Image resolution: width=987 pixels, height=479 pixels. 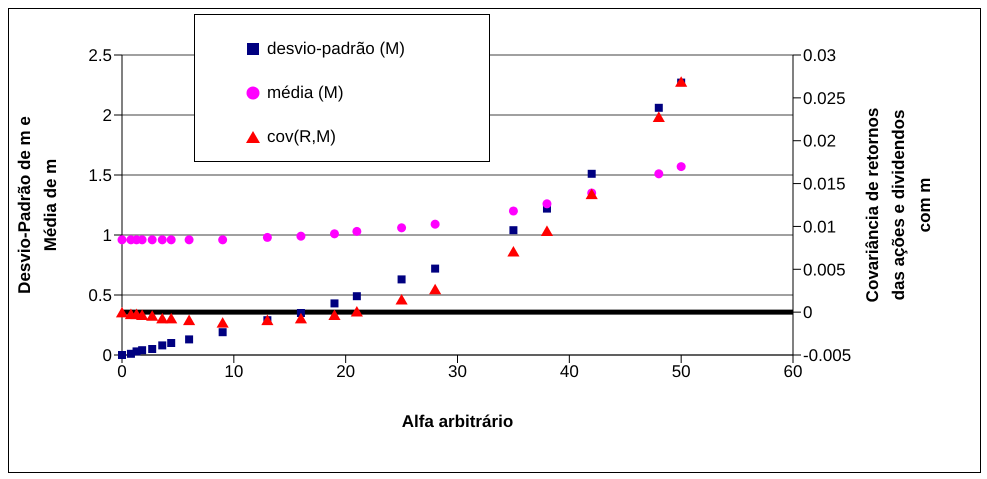 I want to click on y-axis-title: Desvio-Padrão de m e Média de m, so click(x=37, y=205).